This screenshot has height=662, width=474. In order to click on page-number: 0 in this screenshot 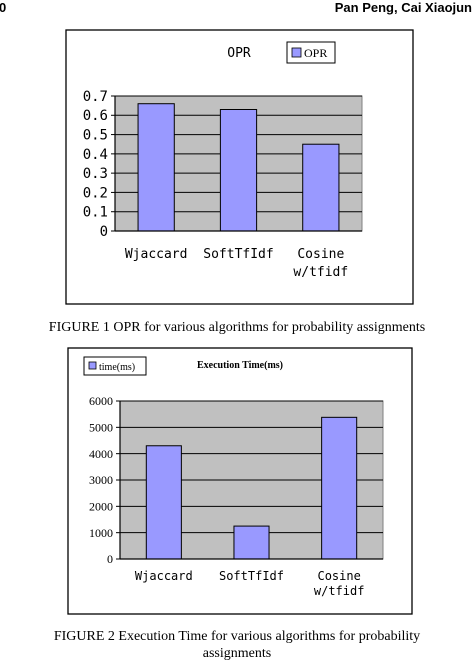, I will do `click(3, 7)`.